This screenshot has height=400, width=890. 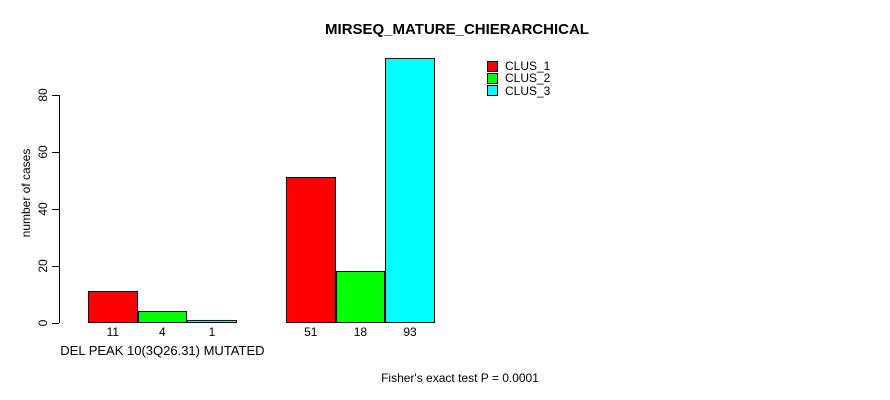 What do you see at coordinates (43, 266) in the screenshot?
I see `y-tick-label: 20` at bounding box center [43, 266].